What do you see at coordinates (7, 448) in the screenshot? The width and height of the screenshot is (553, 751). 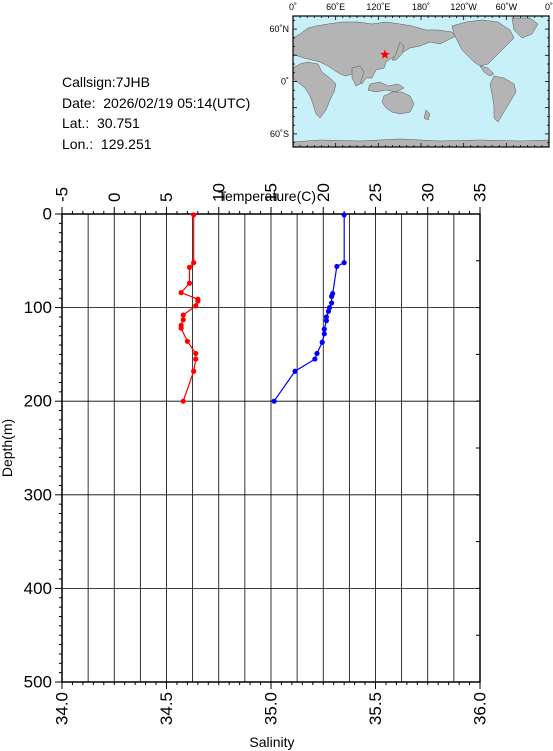 I see `depth-axis-title: Depth(m)` at bounding box center [7, 448].